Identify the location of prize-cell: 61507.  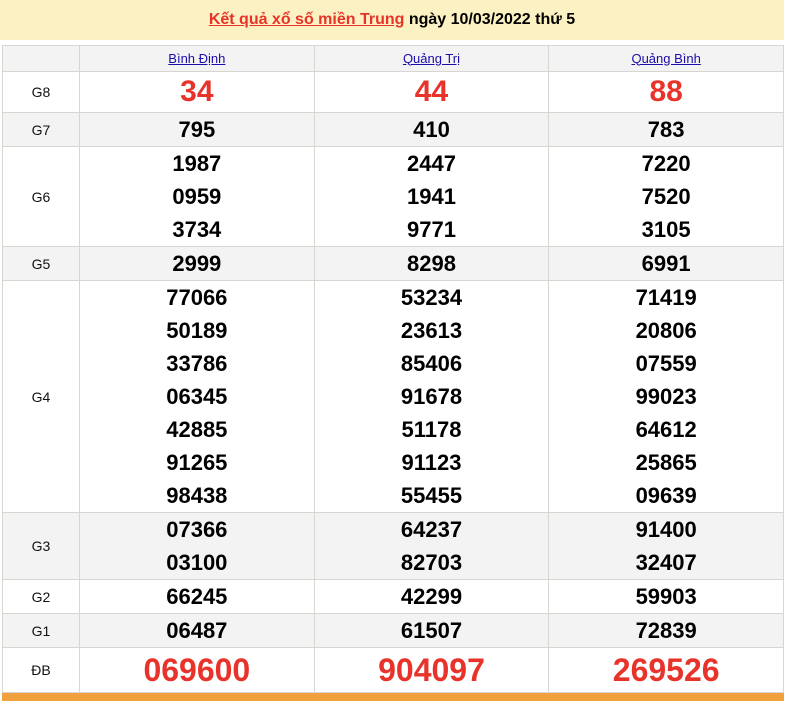
(431, 630).